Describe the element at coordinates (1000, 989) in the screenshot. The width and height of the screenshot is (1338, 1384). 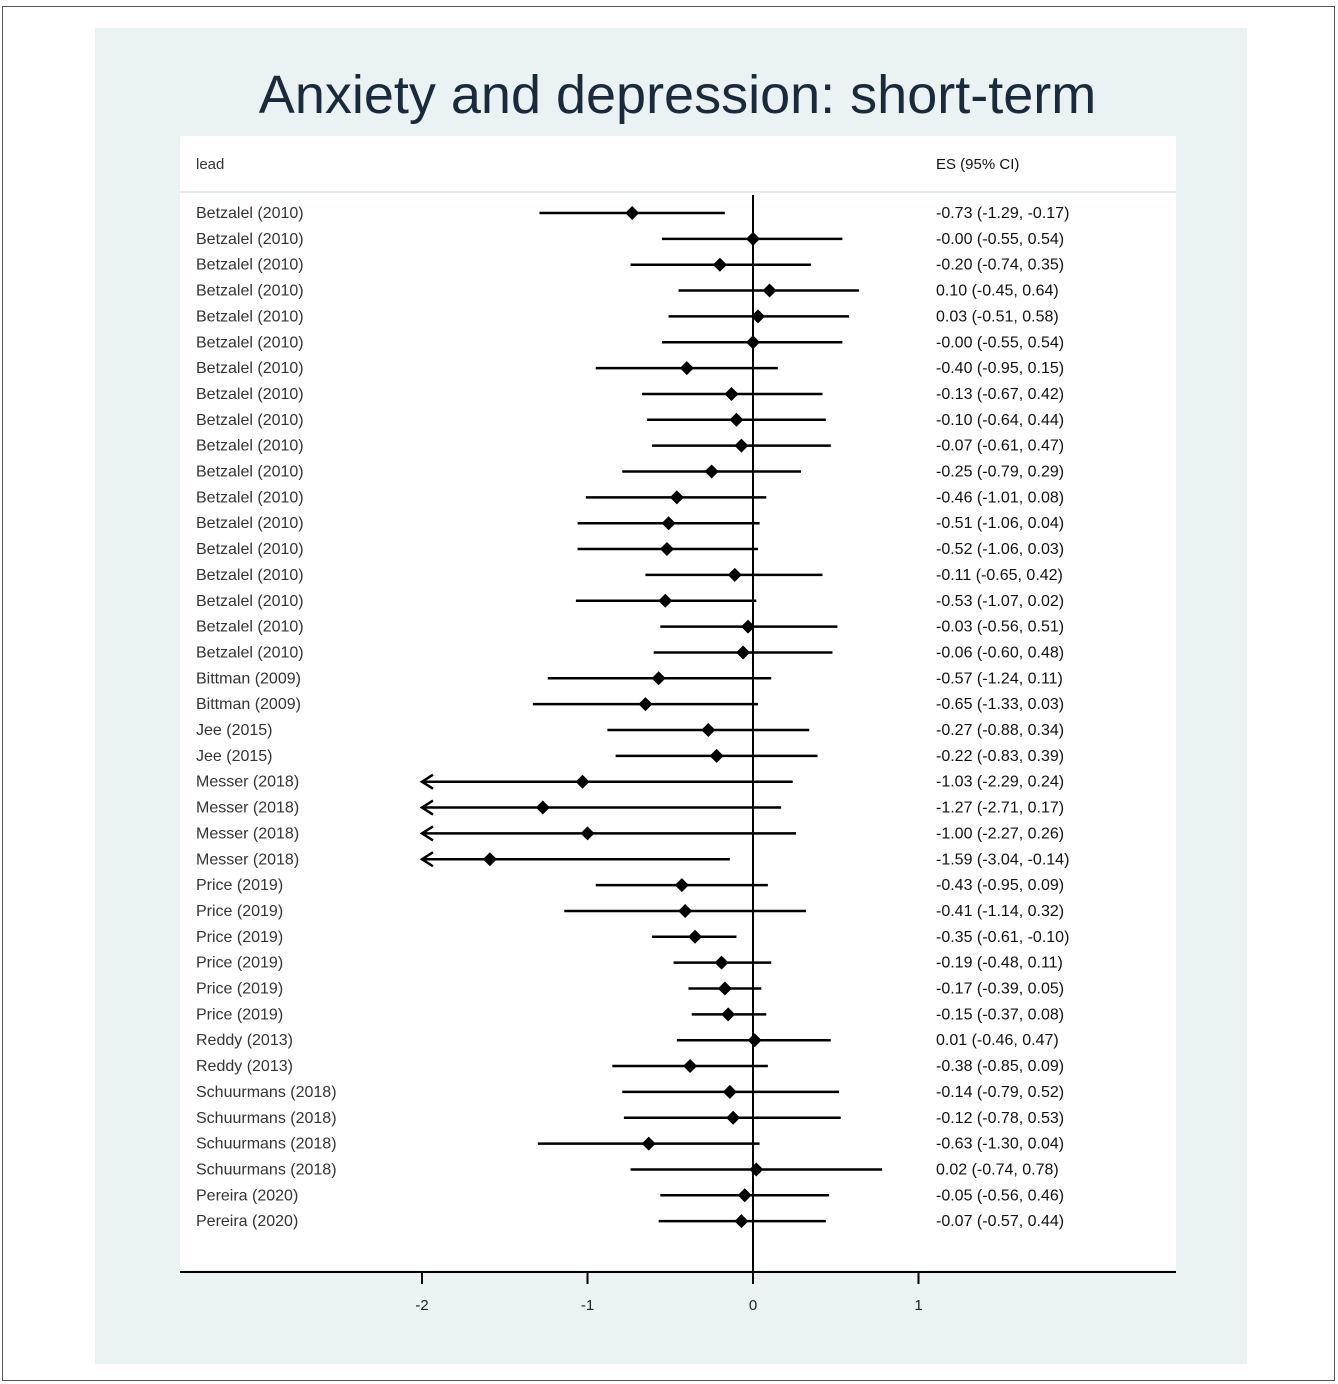
I see `es-label: -0.17 (-0.39, 0.05)` at that location.